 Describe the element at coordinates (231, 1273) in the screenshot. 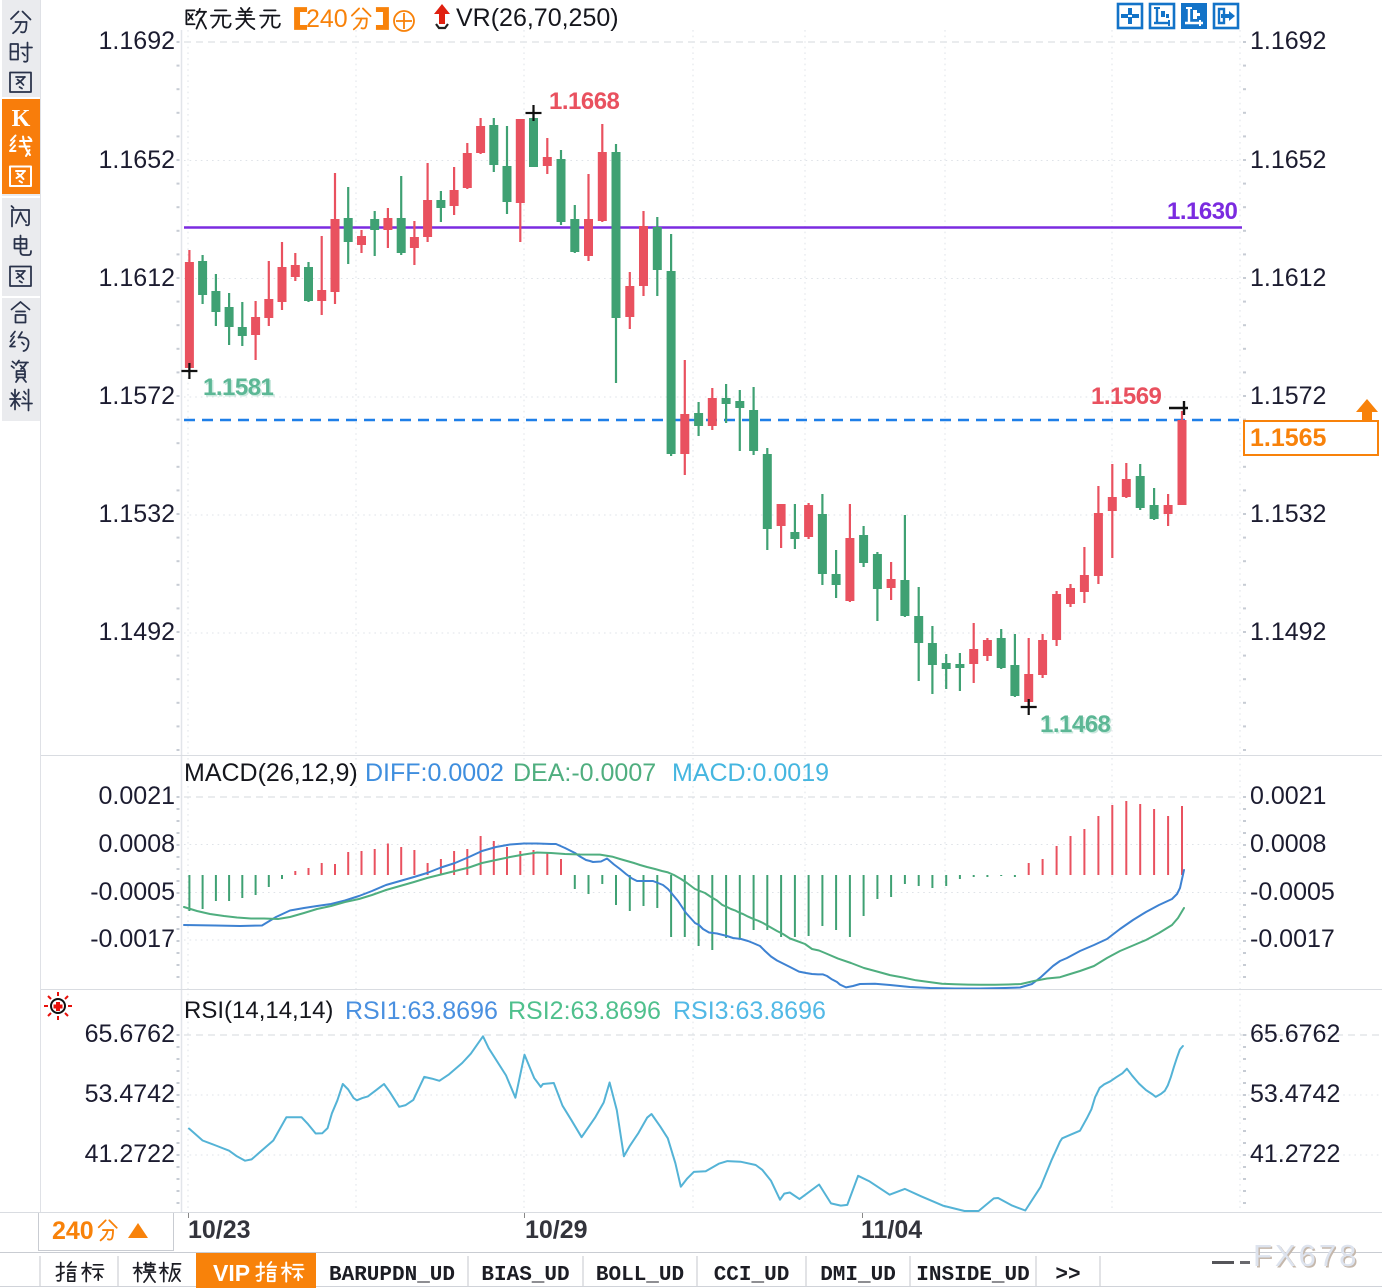

I see `svg-text: VIP` at that location.